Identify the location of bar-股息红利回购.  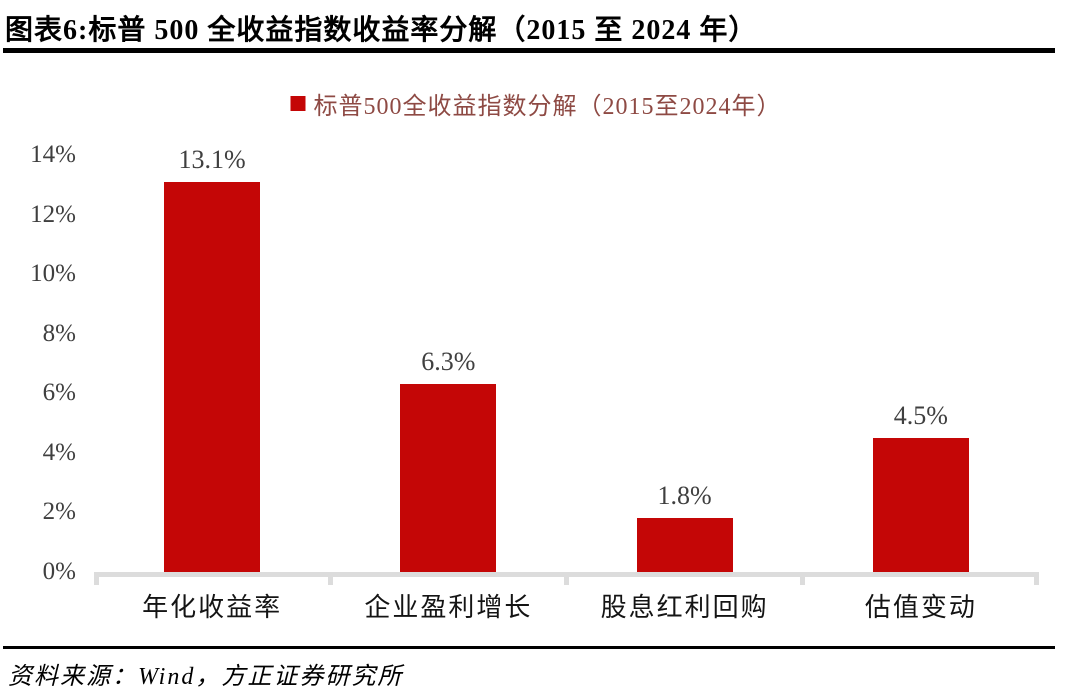
(684, 545).